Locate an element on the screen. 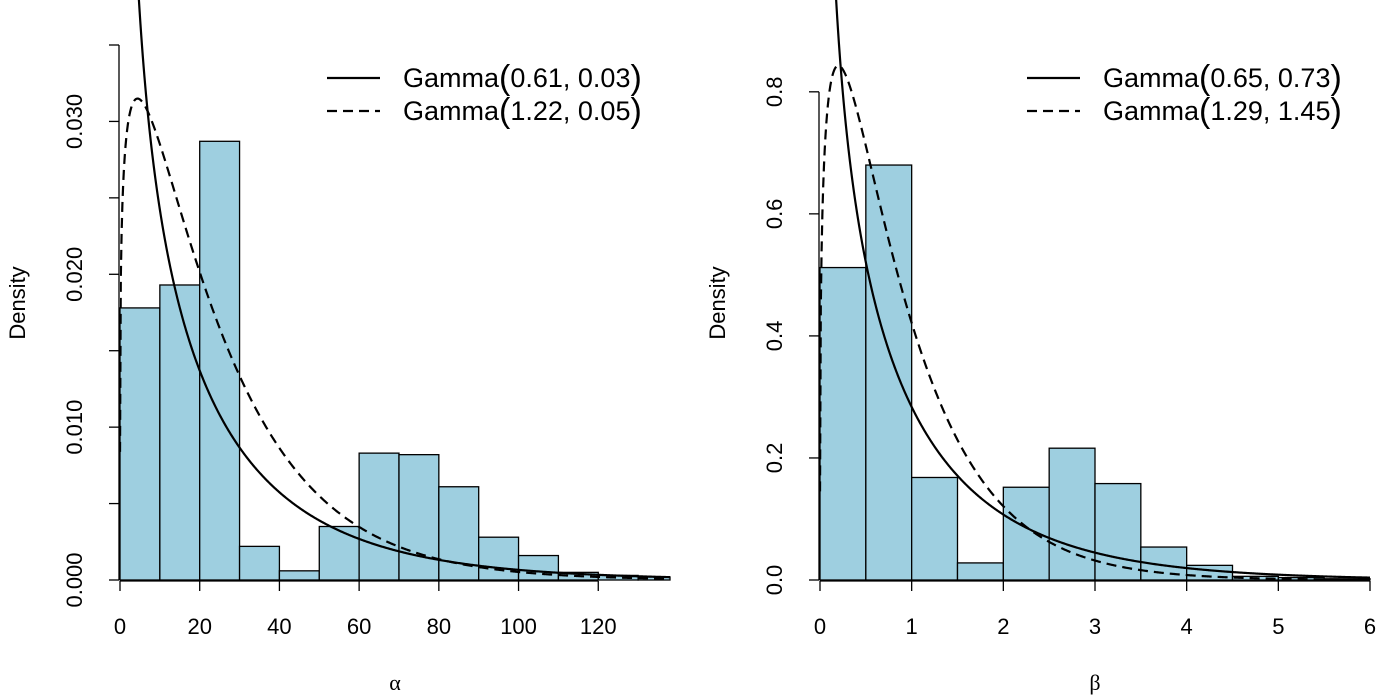 Image resolution: width=1400 pixels, height=700 pixels. x-tick-label: 80 is located at coordinates (439, 626).